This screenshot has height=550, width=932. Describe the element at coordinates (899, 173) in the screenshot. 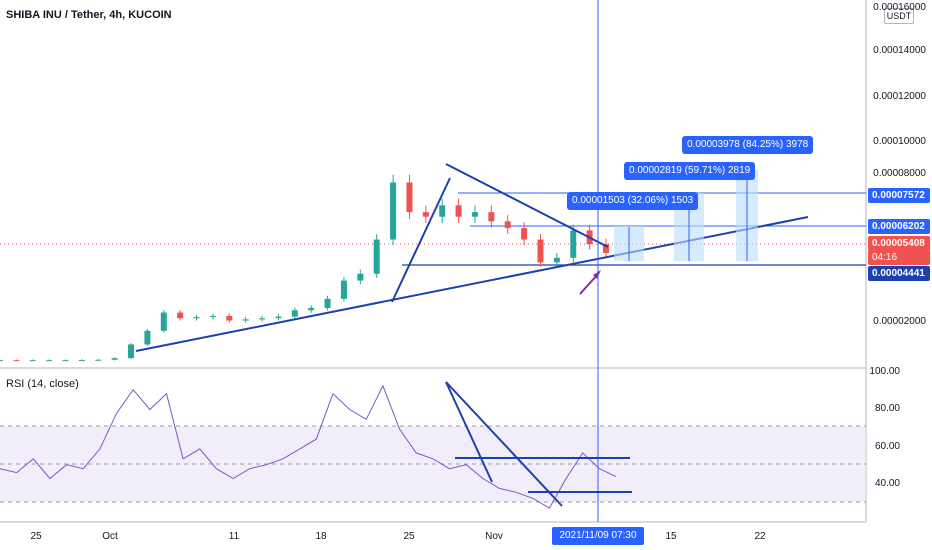

I see `price-tick: 0.00008000` at that location.